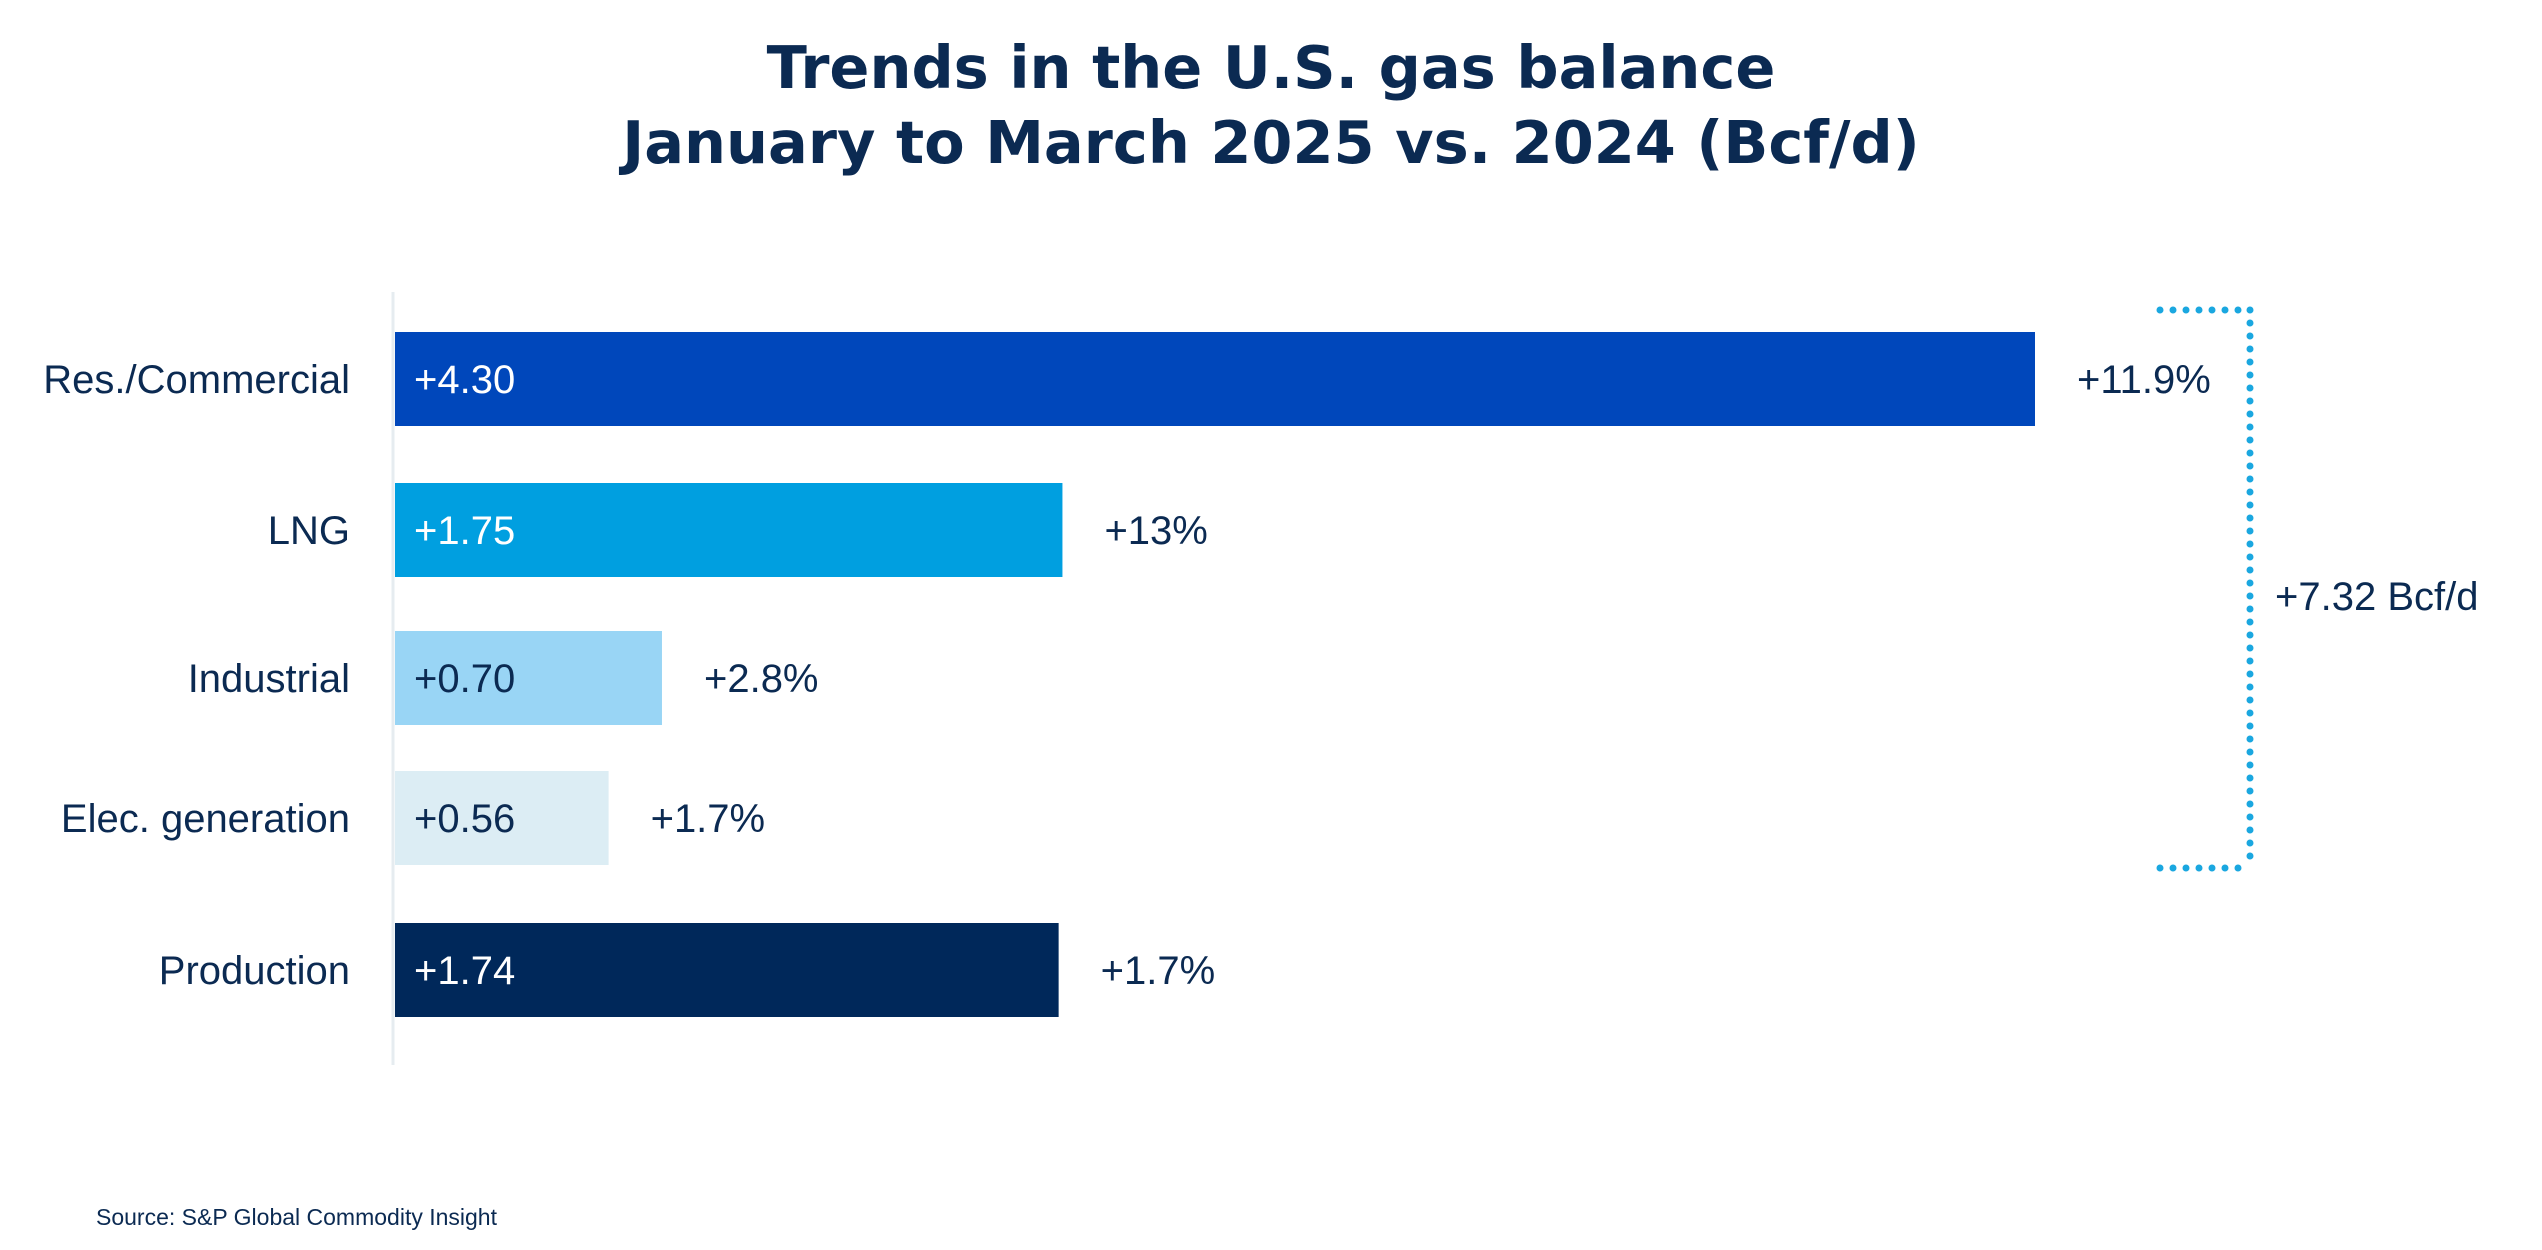 This screenshot has width=2542, height=1250. Describe the element at coordinates (2376, 597) in the screenshot. I see `bracket-total-label: +7.32 Bcf/d` at that location.